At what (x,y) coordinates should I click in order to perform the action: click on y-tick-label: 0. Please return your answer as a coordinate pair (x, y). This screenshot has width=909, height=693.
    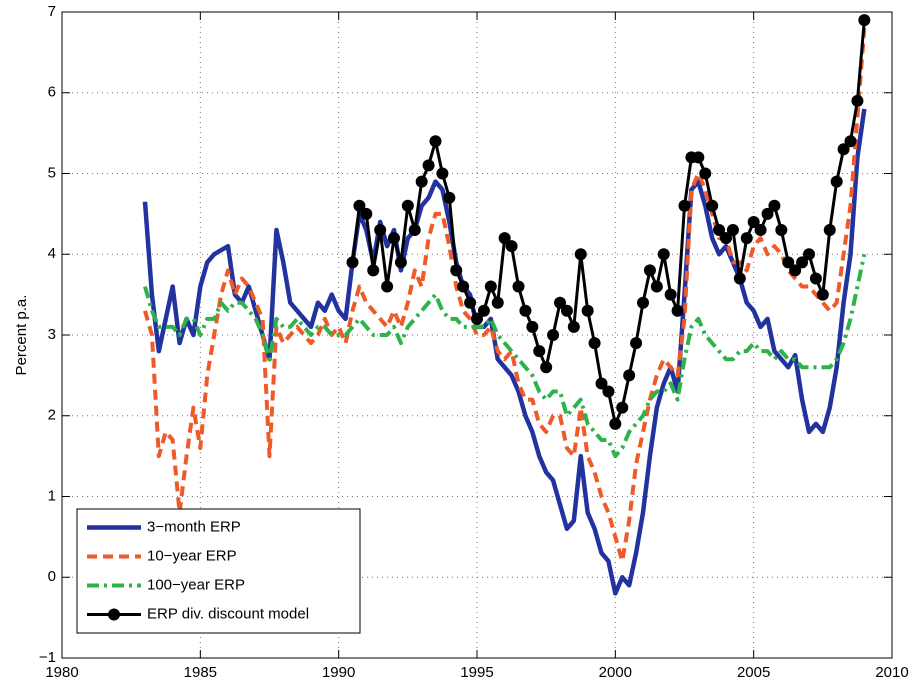
    Looking at the image, I should click on (52, 576).